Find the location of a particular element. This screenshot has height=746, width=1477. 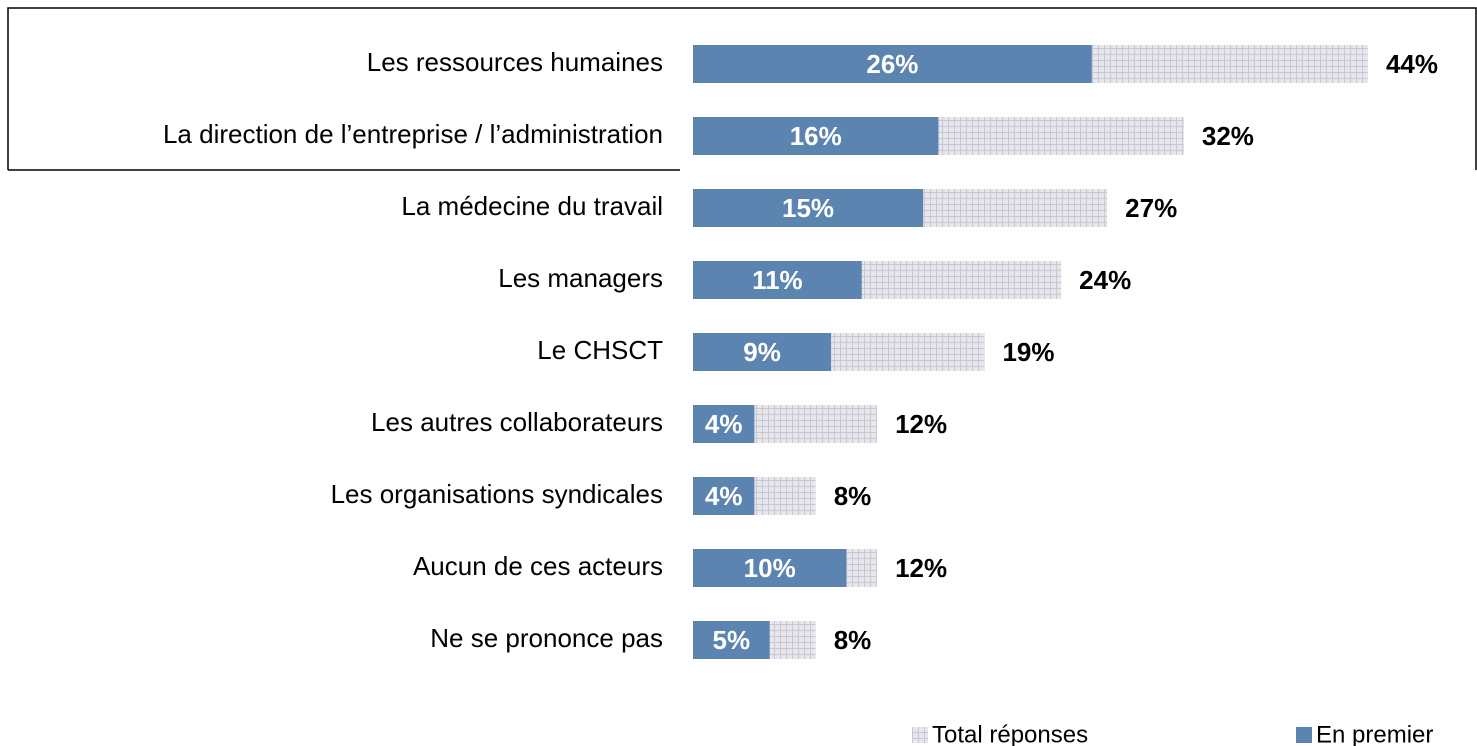

first-label: 15% is located at coordinates (808, 208).